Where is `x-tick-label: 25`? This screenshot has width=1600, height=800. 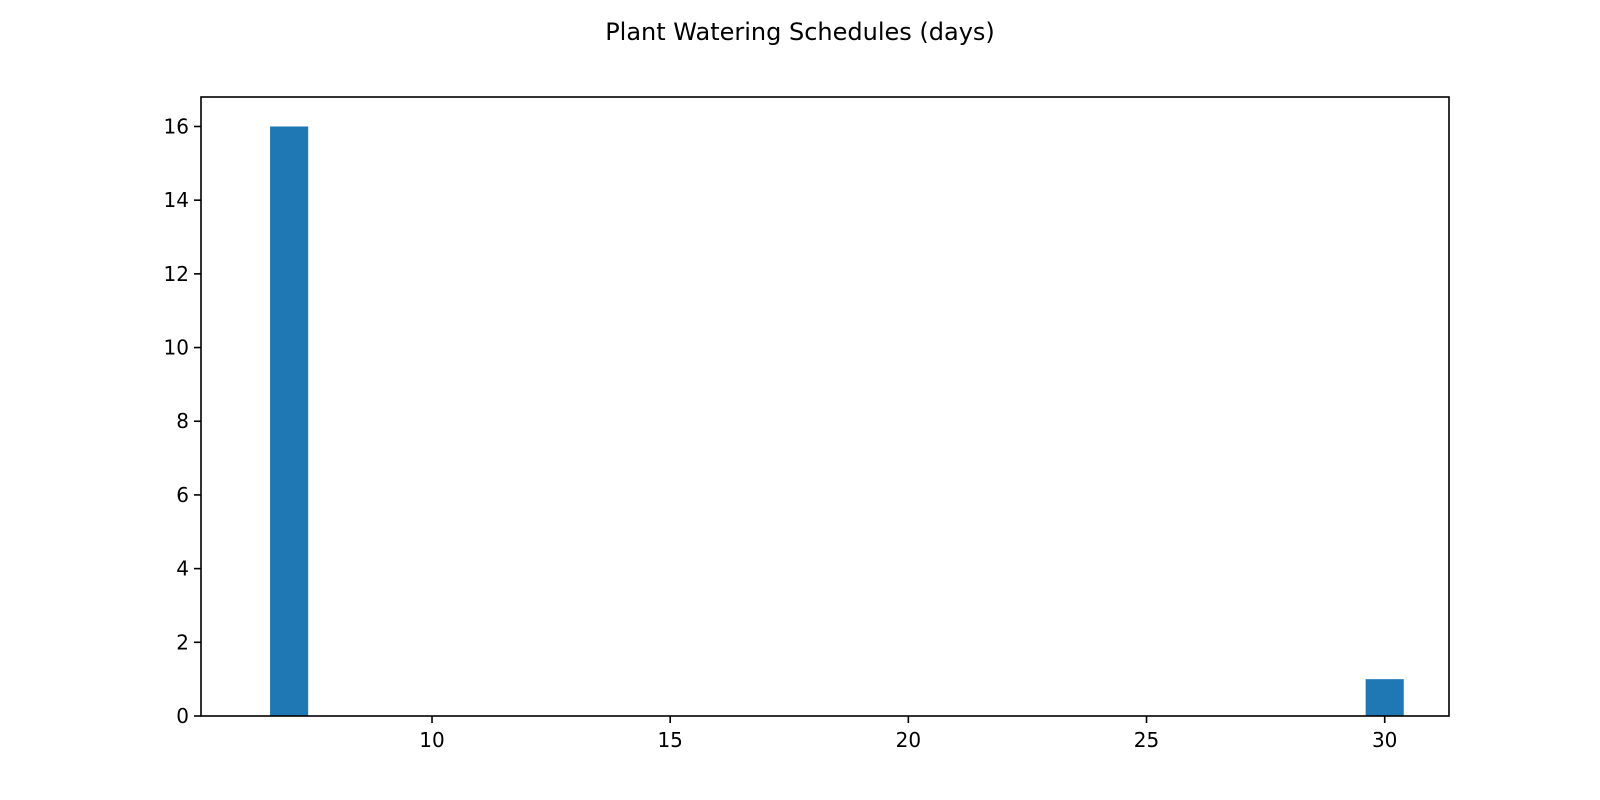 x-tick-label: 25 is located at coordinates (1146, 740).